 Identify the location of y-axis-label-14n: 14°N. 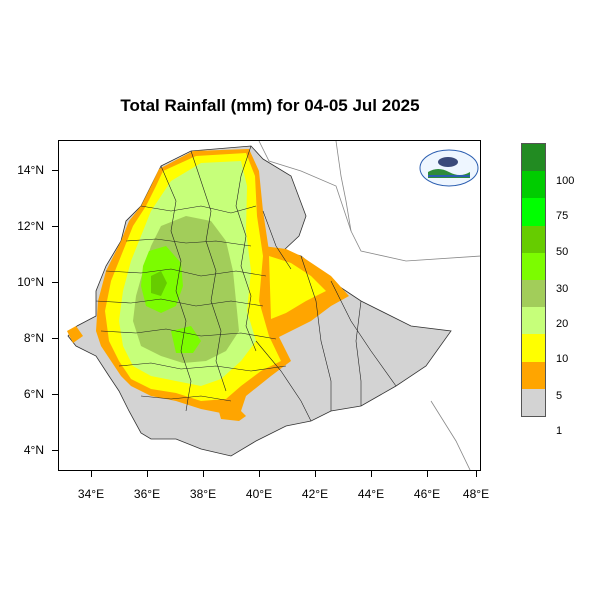
(30, 170).